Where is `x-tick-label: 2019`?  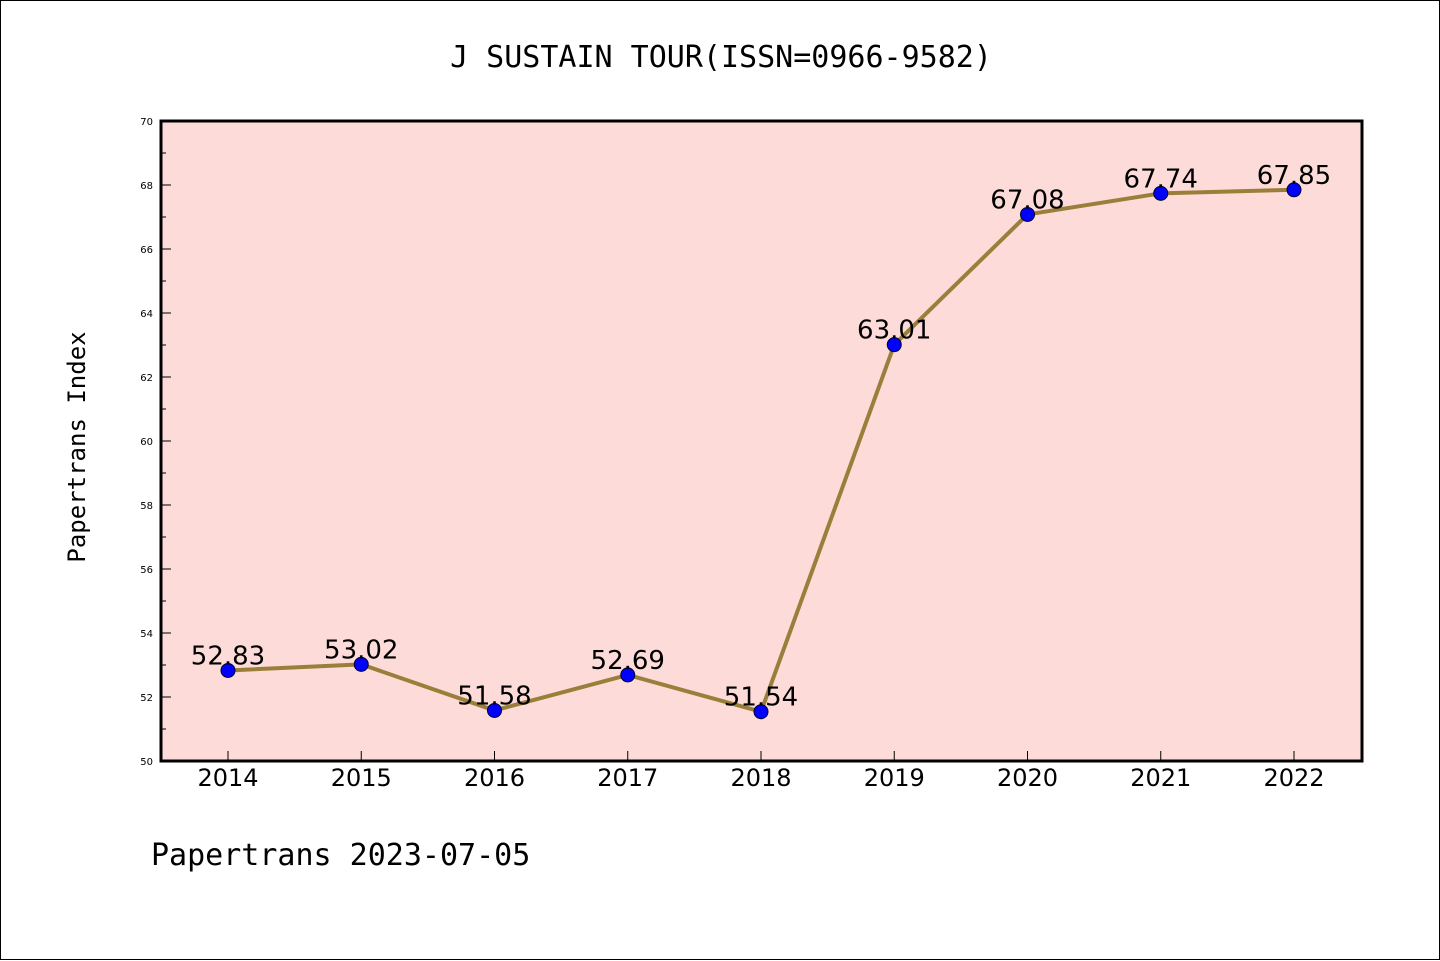 x-tick-label: 2019 is located at coordinates (894, 778).